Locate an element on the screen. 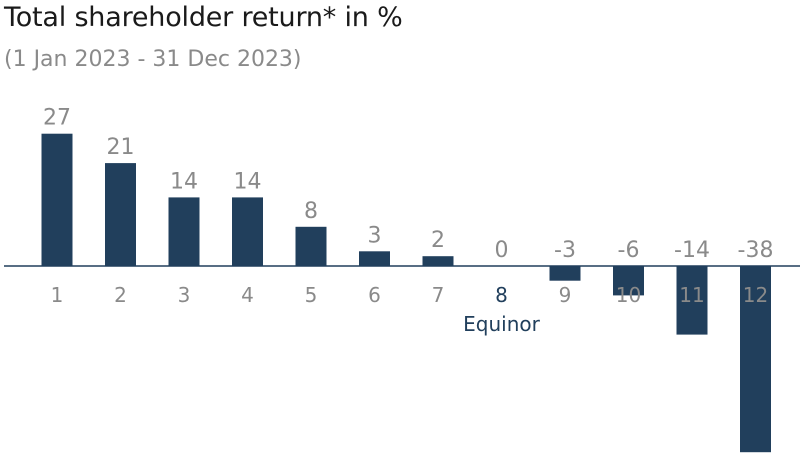  value-label-8: 0 is located at coordinates (502, 250).